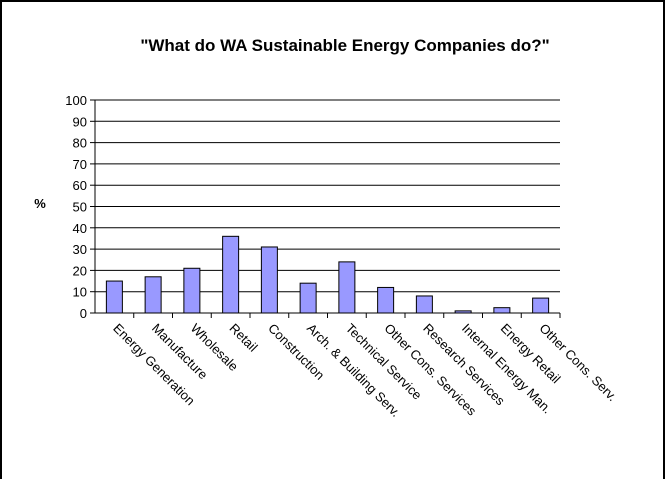  Describe the element at coordinates (80, 228) in the screenshot. I see `y-tick-label: 40` at that location.